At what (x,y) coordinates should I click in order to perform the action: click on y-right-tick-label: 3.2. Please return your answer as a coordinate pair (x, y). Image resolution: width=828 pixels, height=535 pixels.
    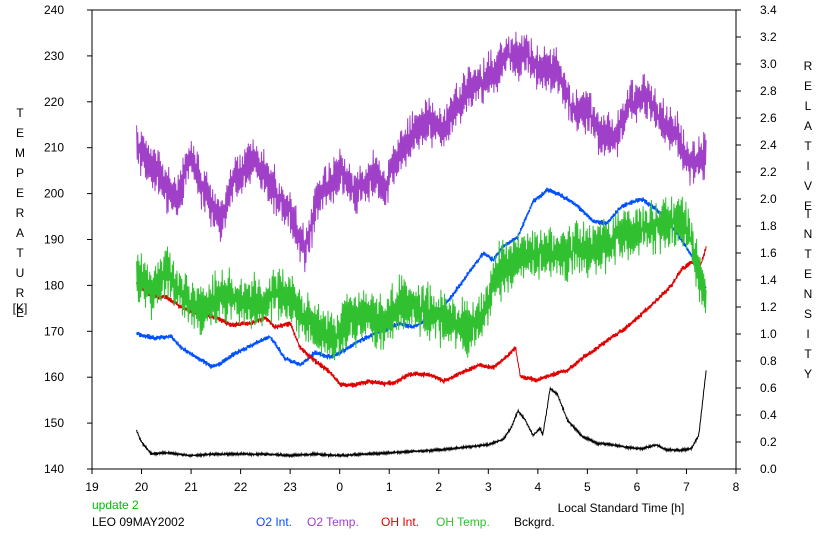
    Looking at the image, I should click on (768, 37).